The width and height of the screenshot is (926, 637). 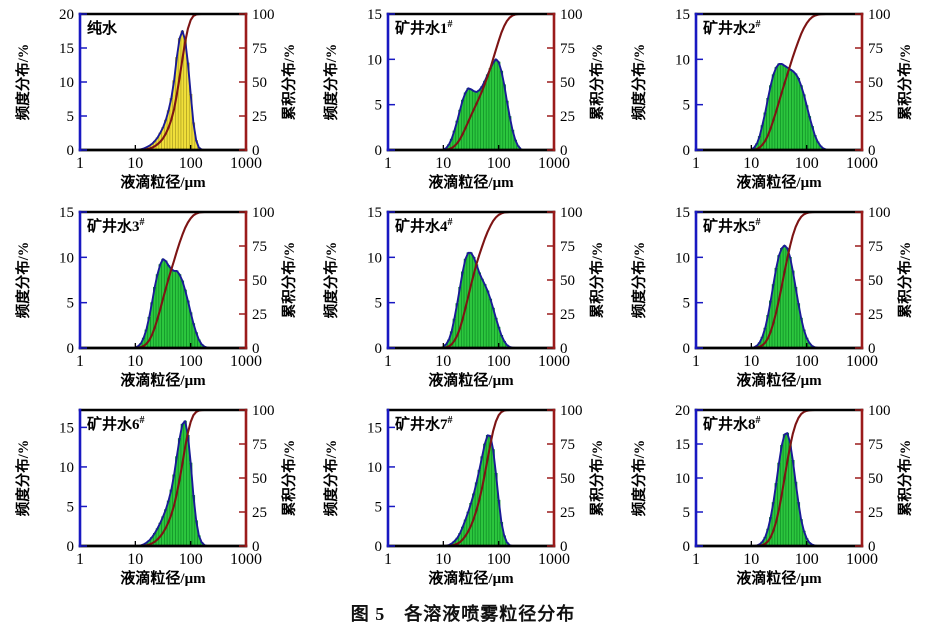 What do you see at coordinates (102, 28) in the screenshot?
I see `subplot-title: 纯水` at bounding box center [102, 28].